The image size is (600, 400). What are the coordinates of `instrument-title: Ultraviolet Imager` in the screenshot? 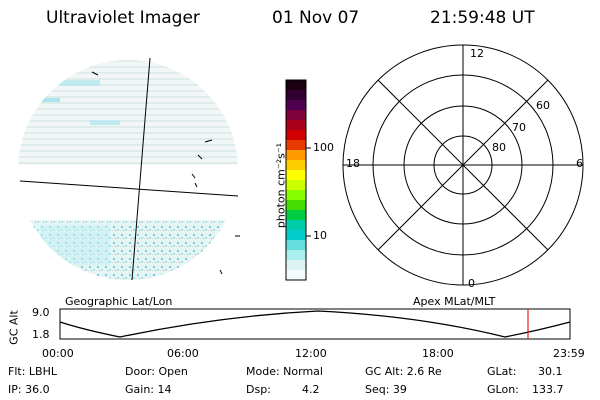 It's located at (123, 18).